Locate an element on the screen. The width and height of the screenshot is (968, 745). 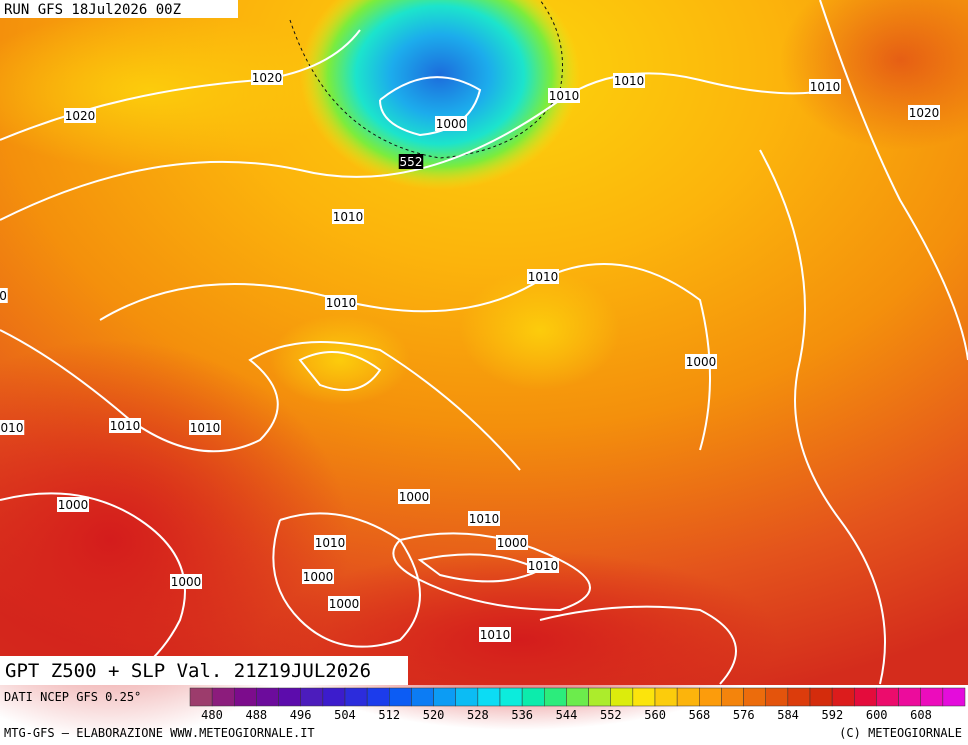
colorbar-label: 504 is located at coordinates (345, 715).